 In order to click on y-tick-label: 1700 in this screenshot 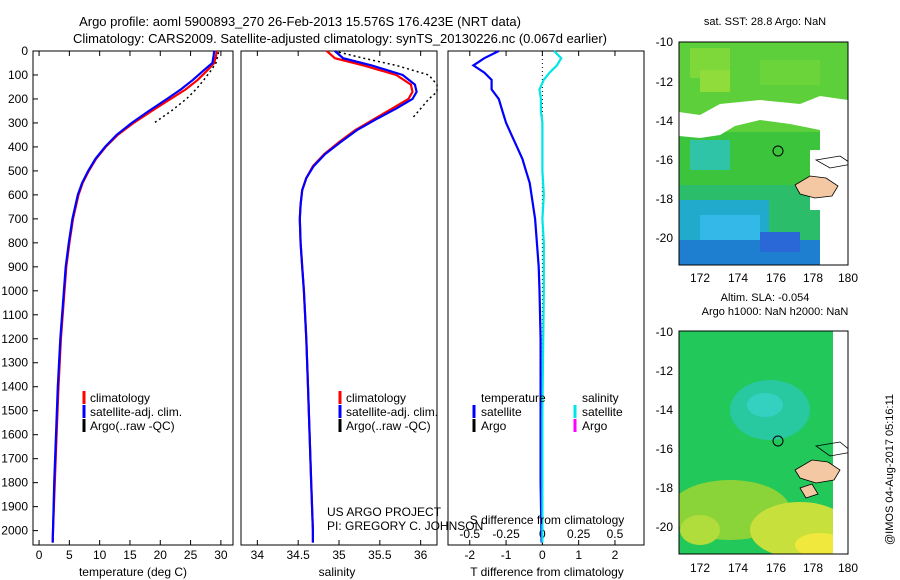, I will do `click(14, 459)`.